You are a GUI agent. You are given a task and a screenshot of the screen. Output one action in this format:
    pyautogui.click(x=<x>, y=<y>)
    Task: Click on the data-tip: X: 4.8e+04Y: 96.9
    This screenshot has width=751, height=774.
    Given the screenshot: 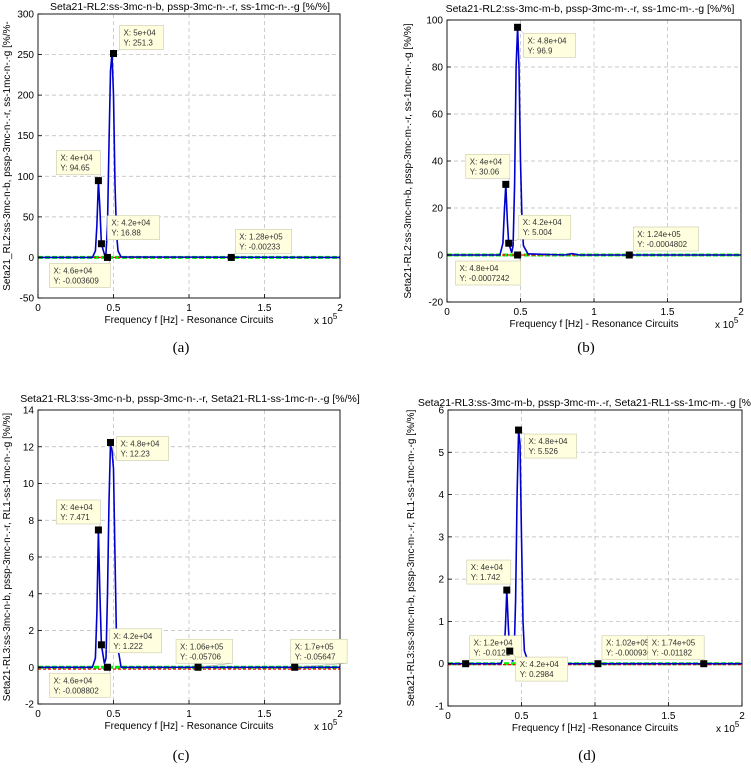 What is the action you would take?
    pyautogui.click(x=545, y=40)
    